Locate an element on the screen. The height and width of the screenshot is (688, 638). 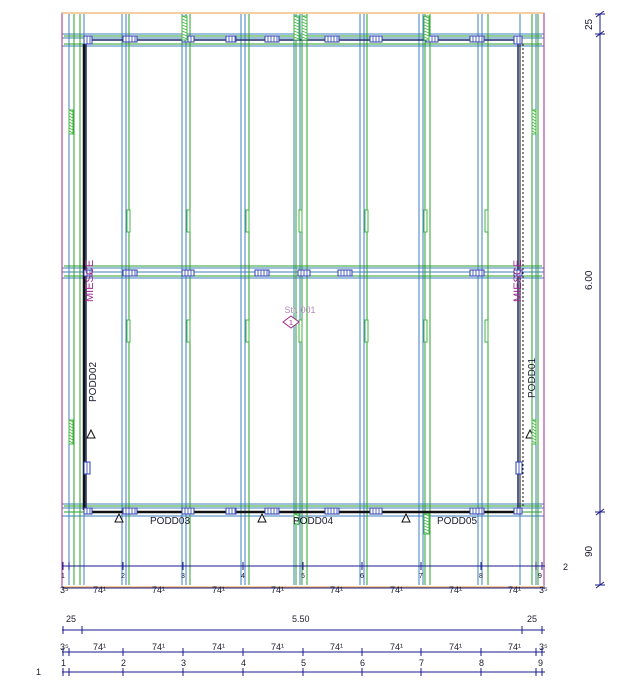
bottom-dim-left: 25 is located at coordinates (71, 619).